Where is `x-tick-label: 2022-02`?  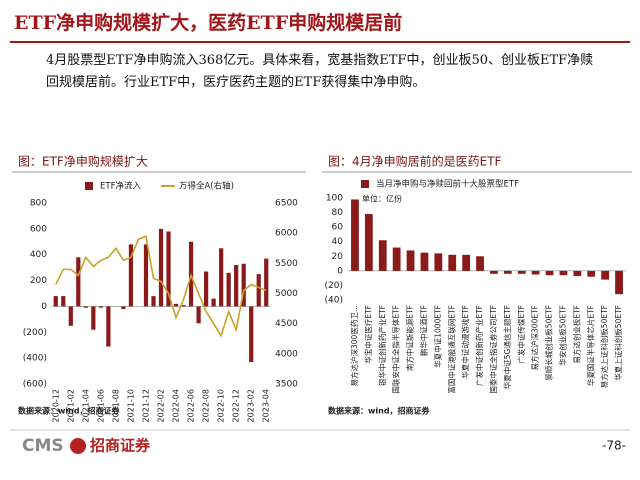 x-tick-label: 2022-02 is located at coordinates (161, 405).